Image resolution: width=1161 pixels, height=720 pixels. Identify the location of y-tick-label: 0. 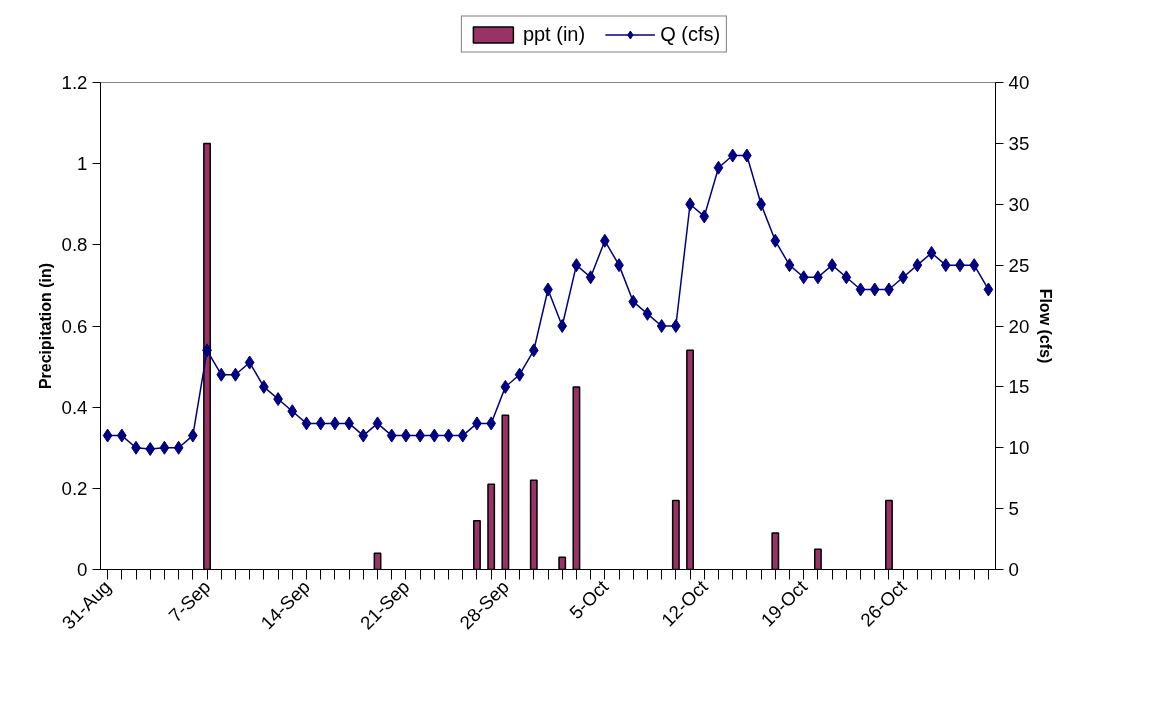
(82, 569).